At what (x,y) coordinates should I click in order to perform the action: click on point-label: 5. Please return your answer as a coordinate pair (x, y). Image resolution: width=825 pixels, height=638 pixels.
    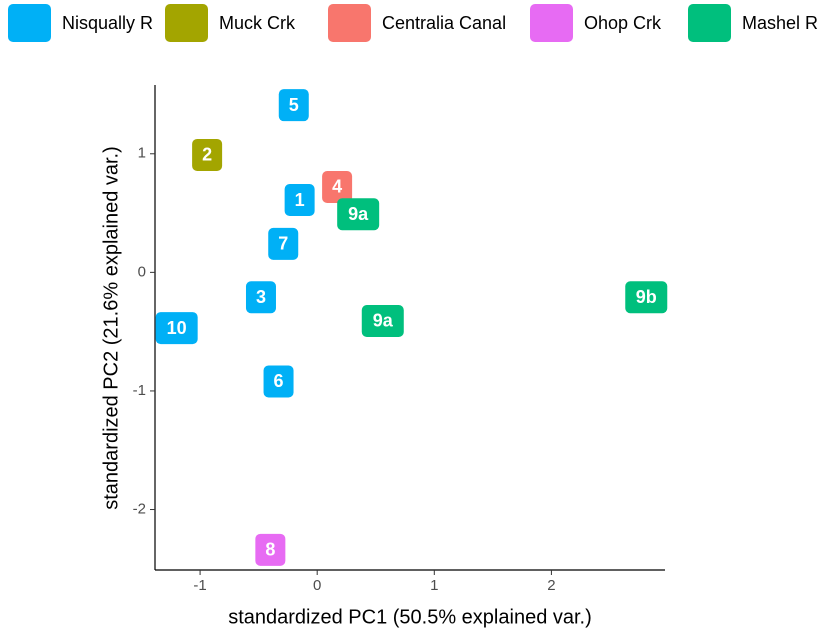
    Looking at the image, I should click on (294, 105).